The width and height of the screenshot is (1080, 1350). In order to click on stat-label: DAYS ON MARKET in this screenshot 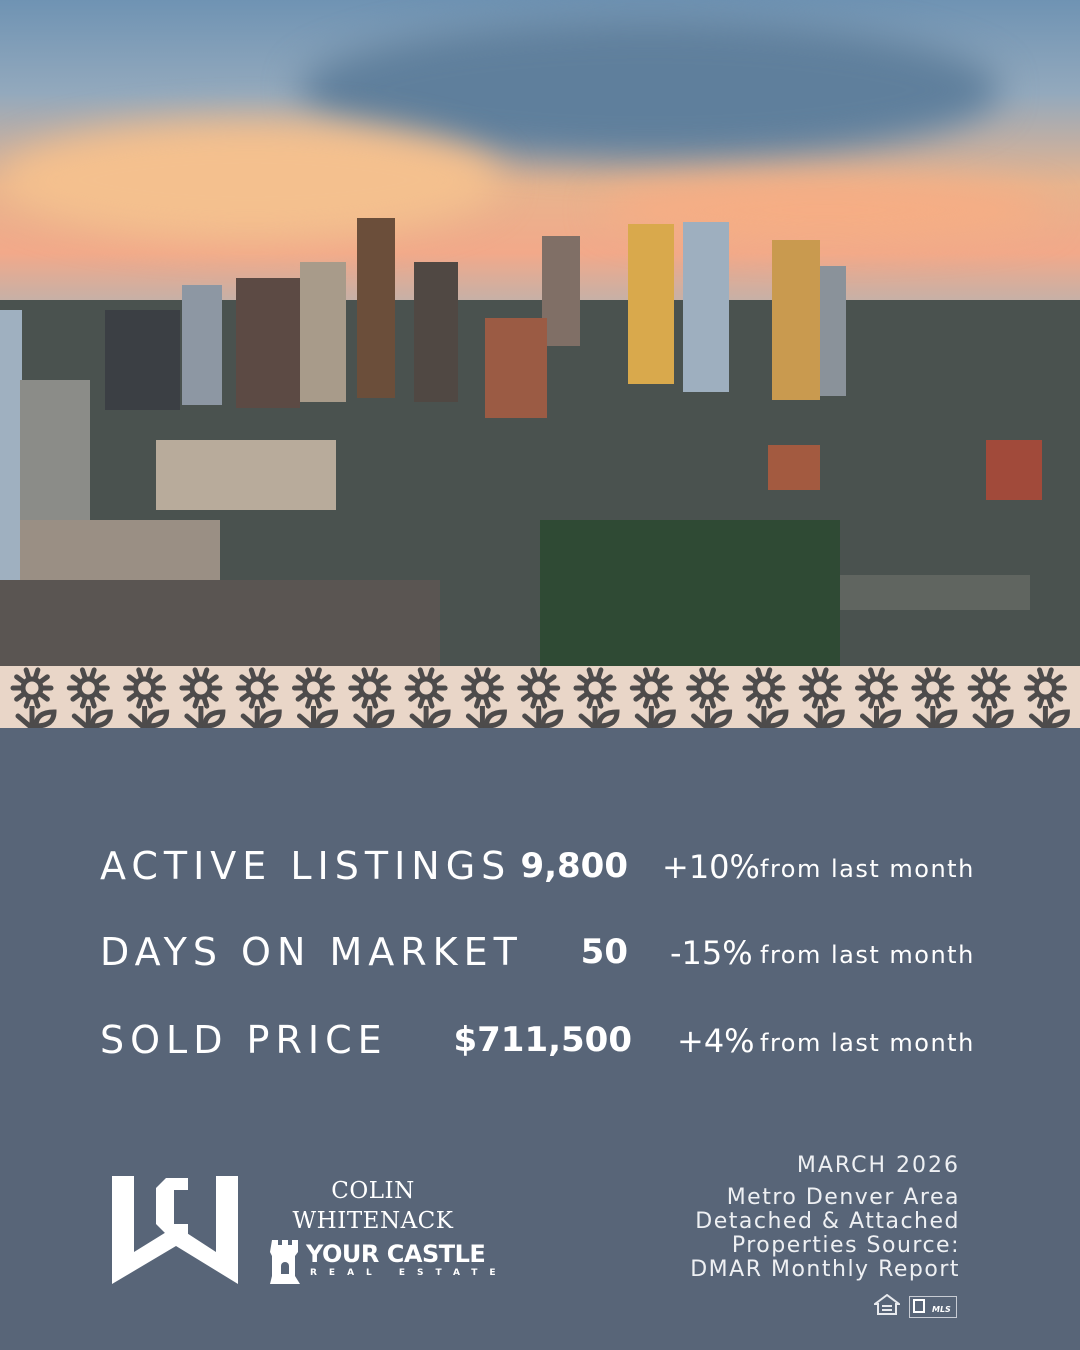, I will do `click(311, 952)`.